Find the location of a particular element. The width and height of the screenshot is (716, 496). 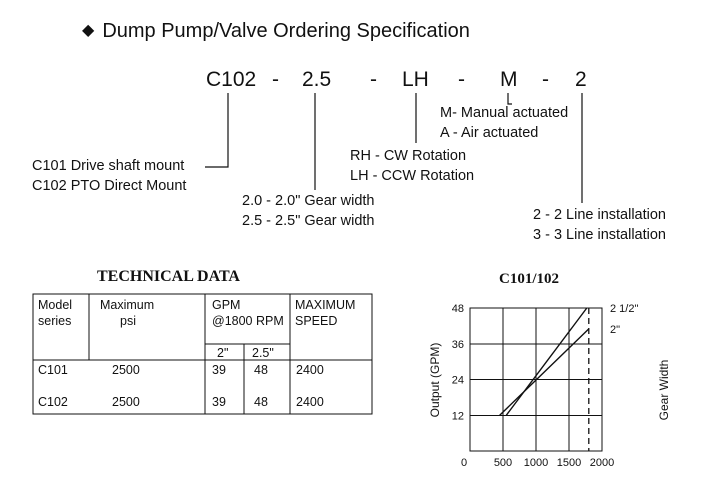

rotation-option: LH - CCW Rotation is located at coordinates (412, 175).